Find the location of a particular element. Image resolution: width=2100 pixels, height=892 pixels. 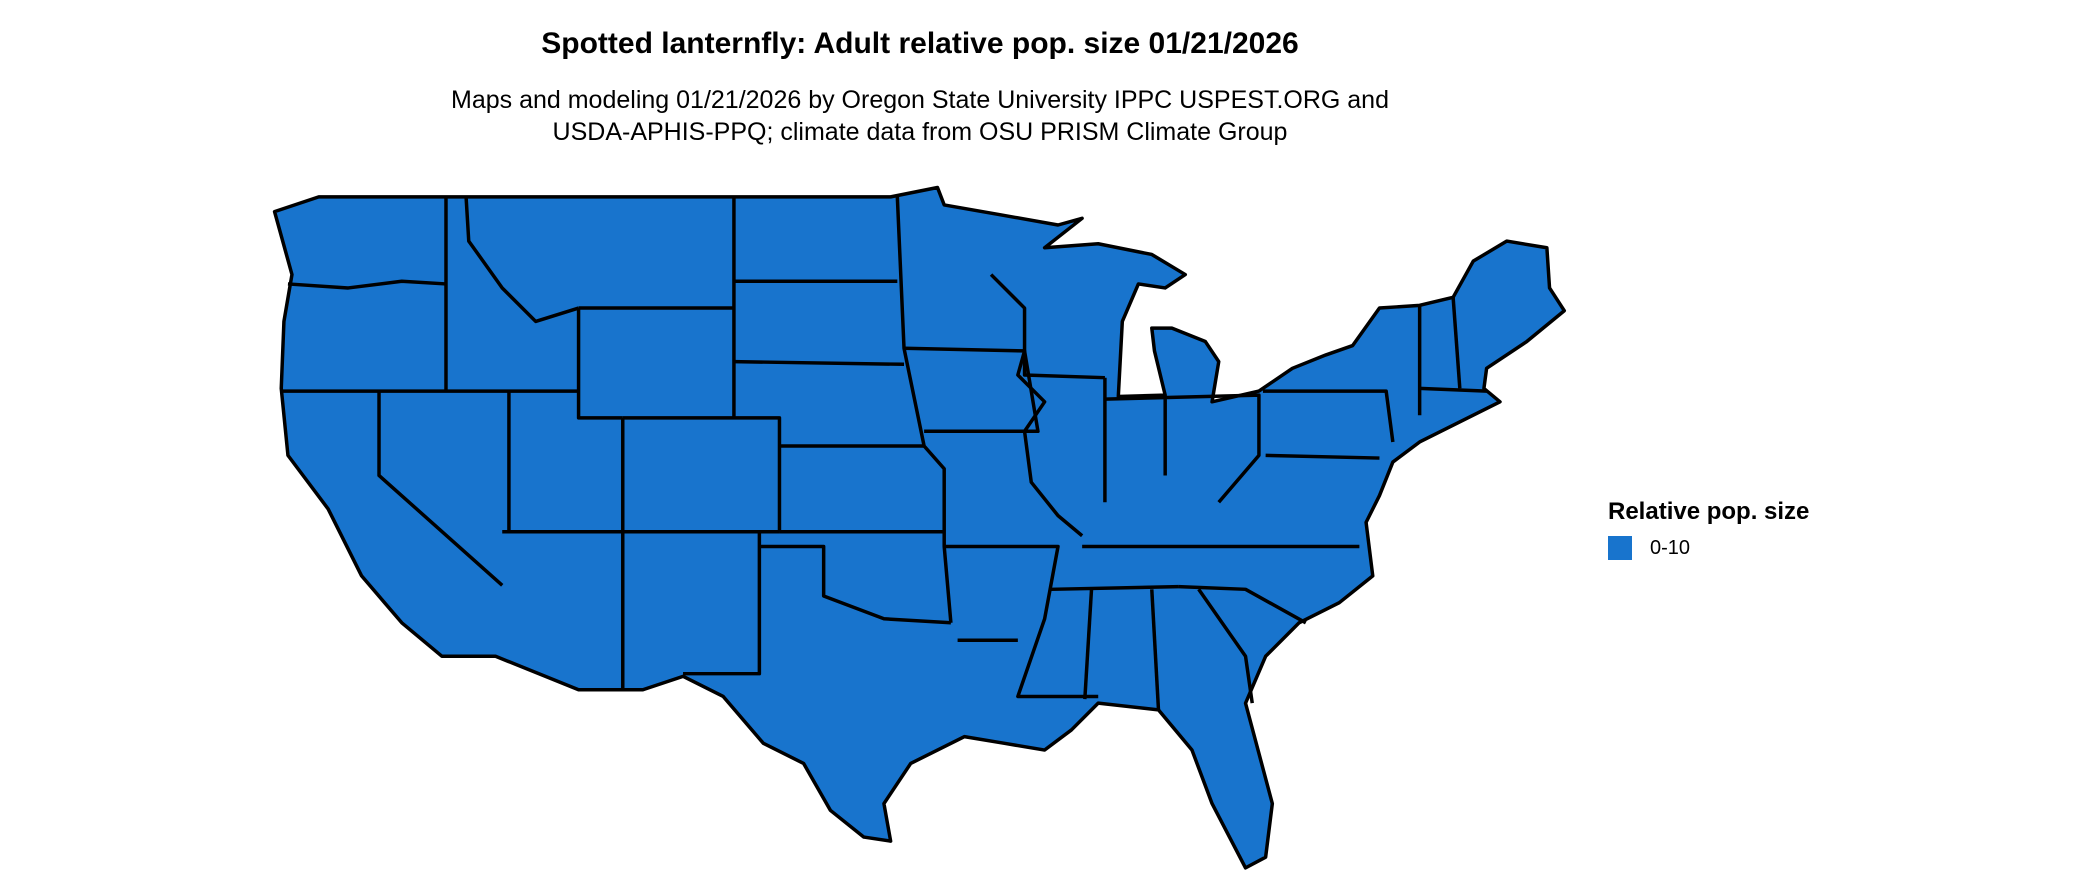

legend-title: Relative pop. size is located at coordinates (1709, 511).